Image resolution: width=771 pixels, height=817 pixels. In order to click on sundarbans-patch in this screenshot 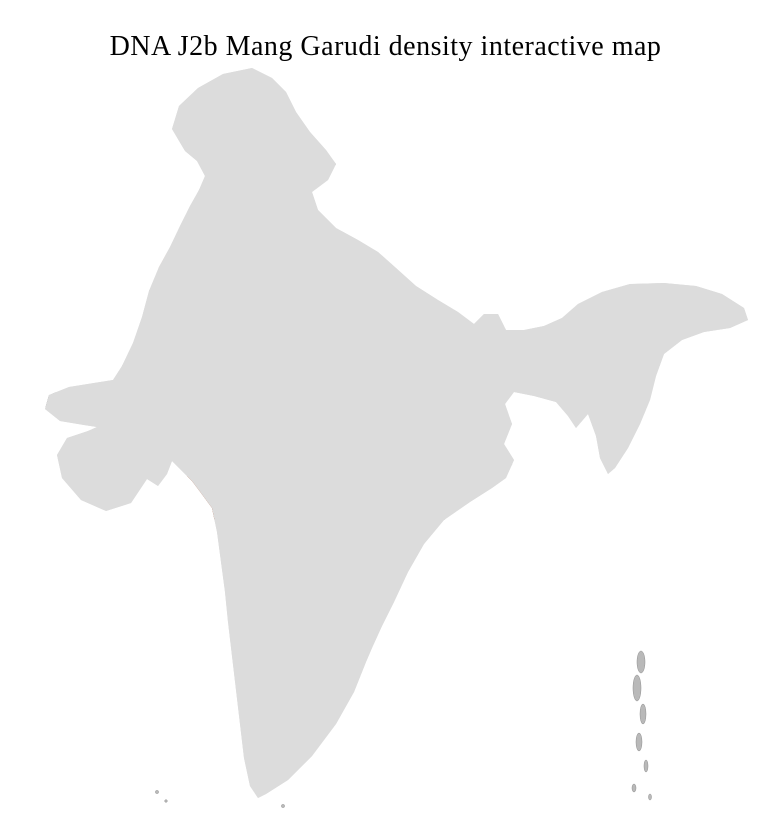, I will do `click(529, 475)`.